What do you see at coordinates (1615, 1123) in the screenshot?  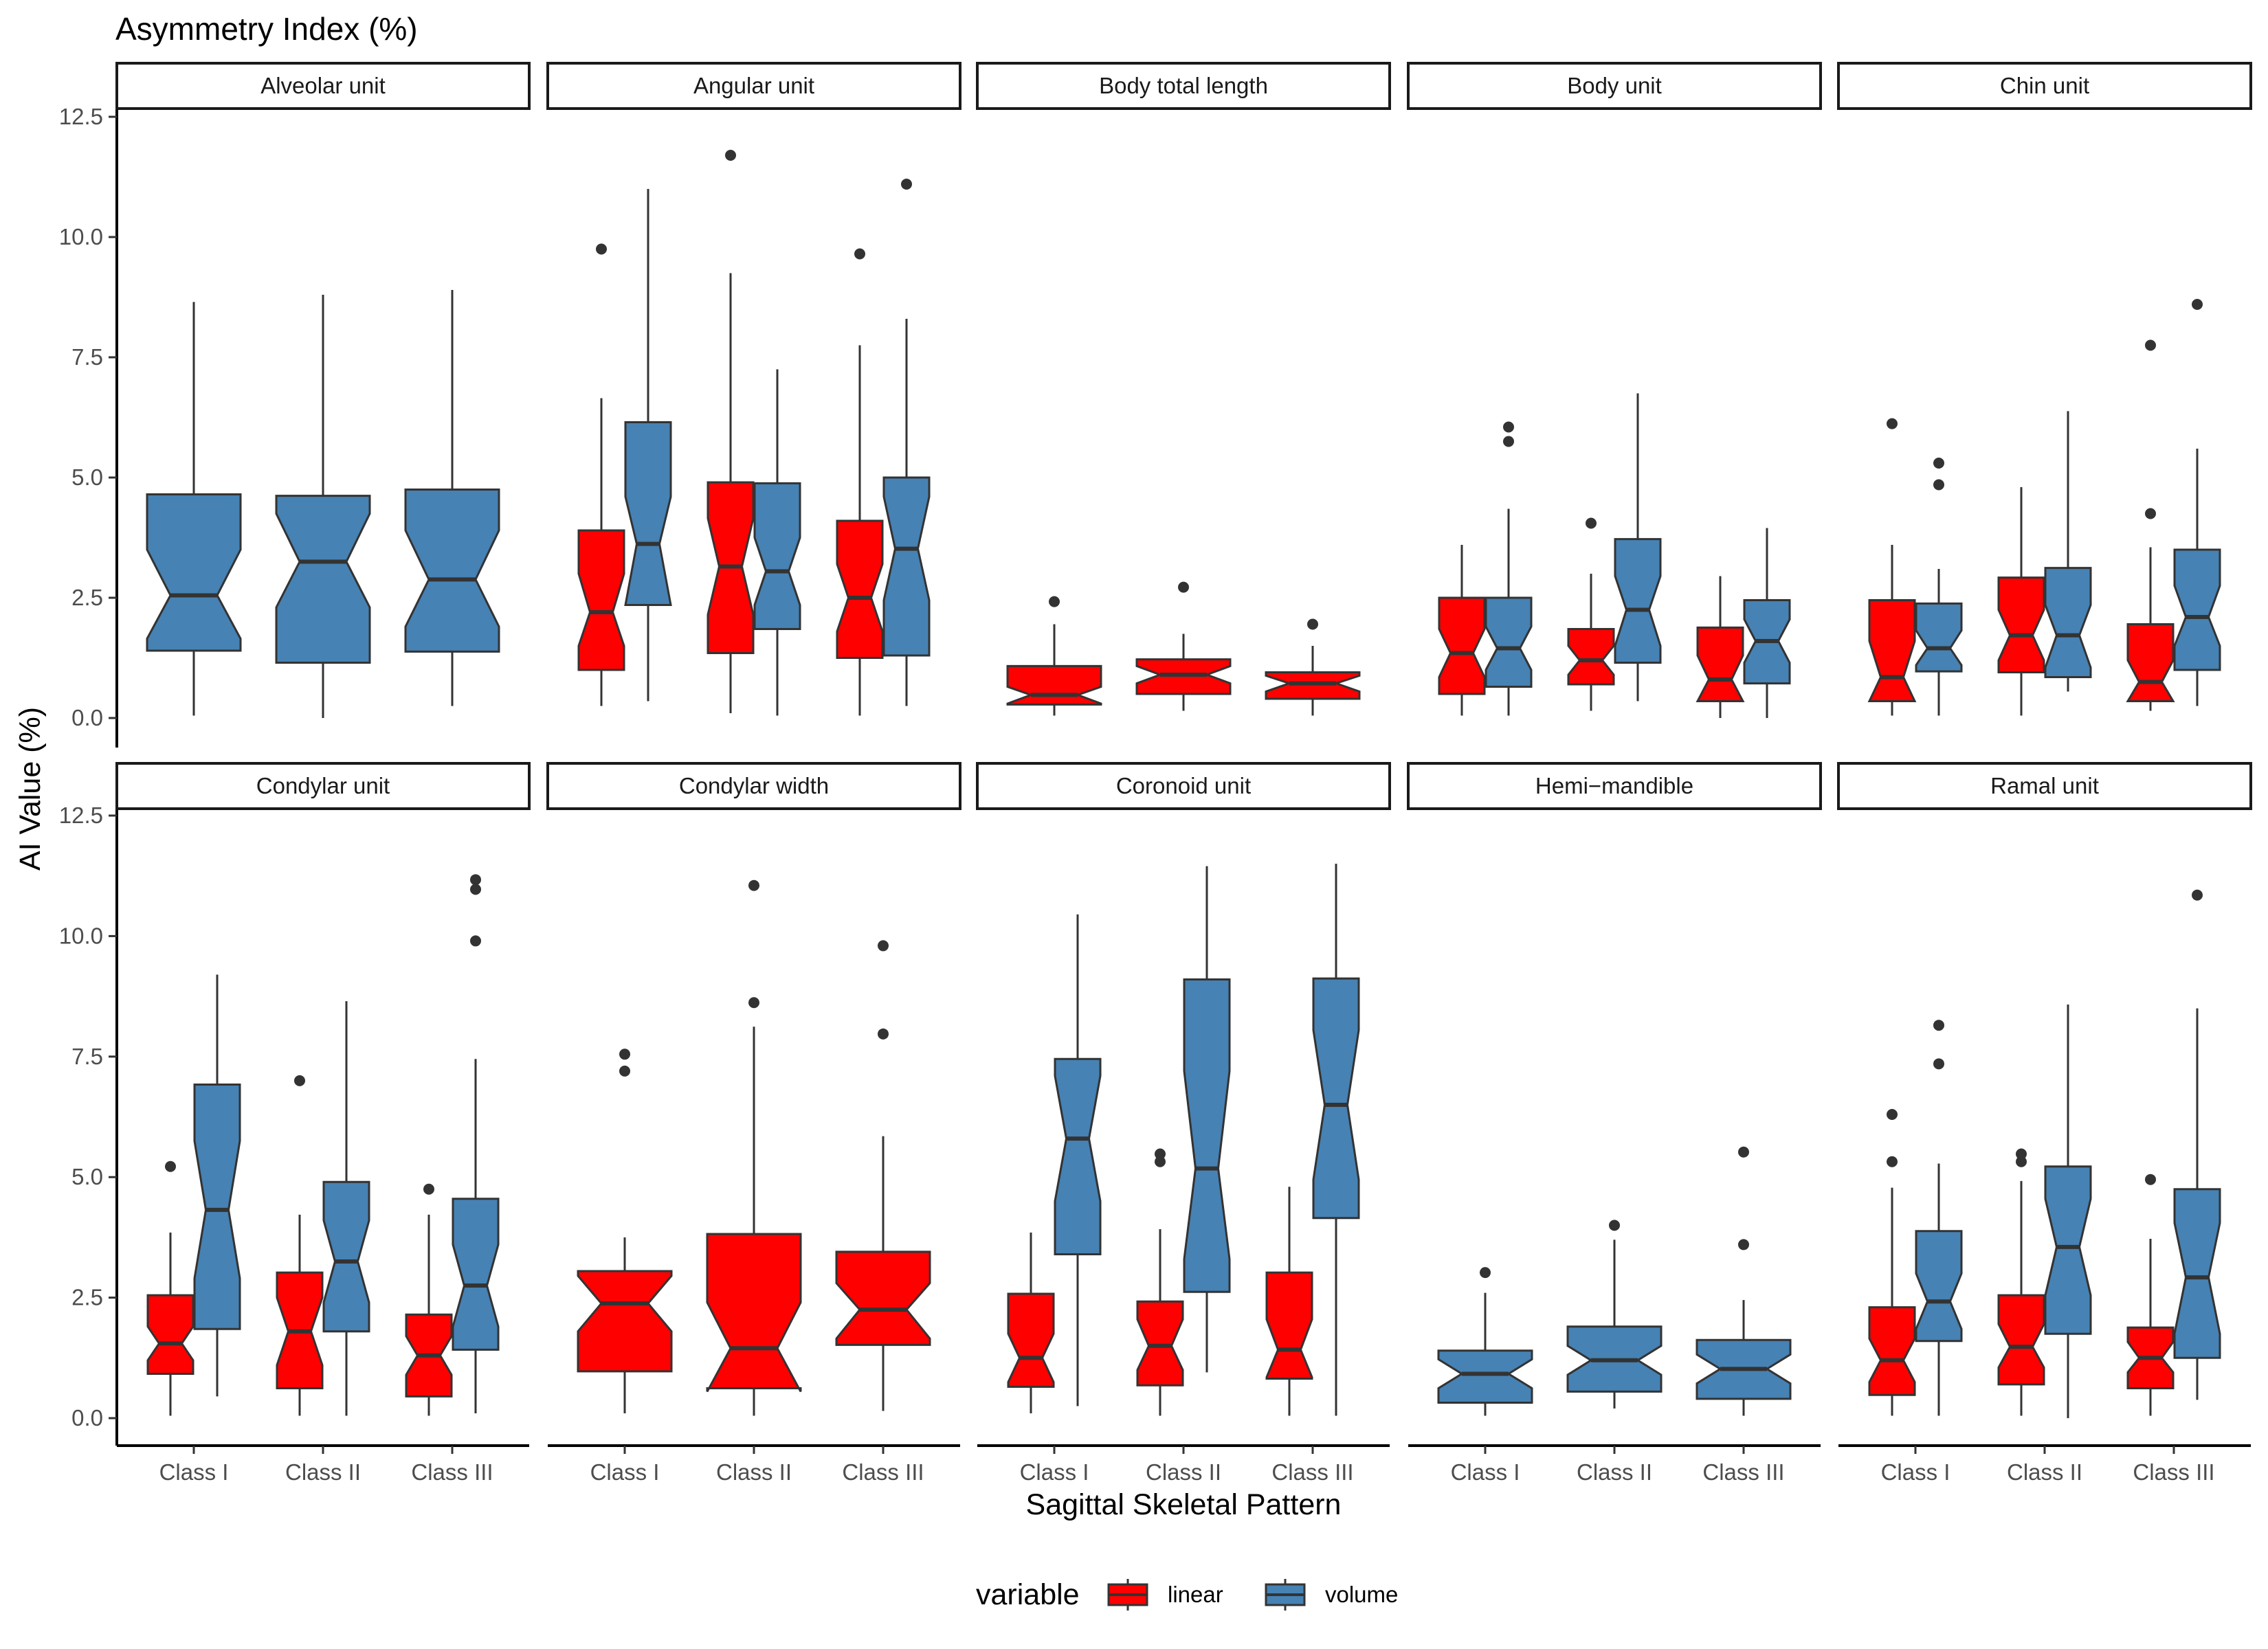 I see `facet-panel: Hemi−mandible Class I Class II Class III` at bounding box center [1615, 1123].